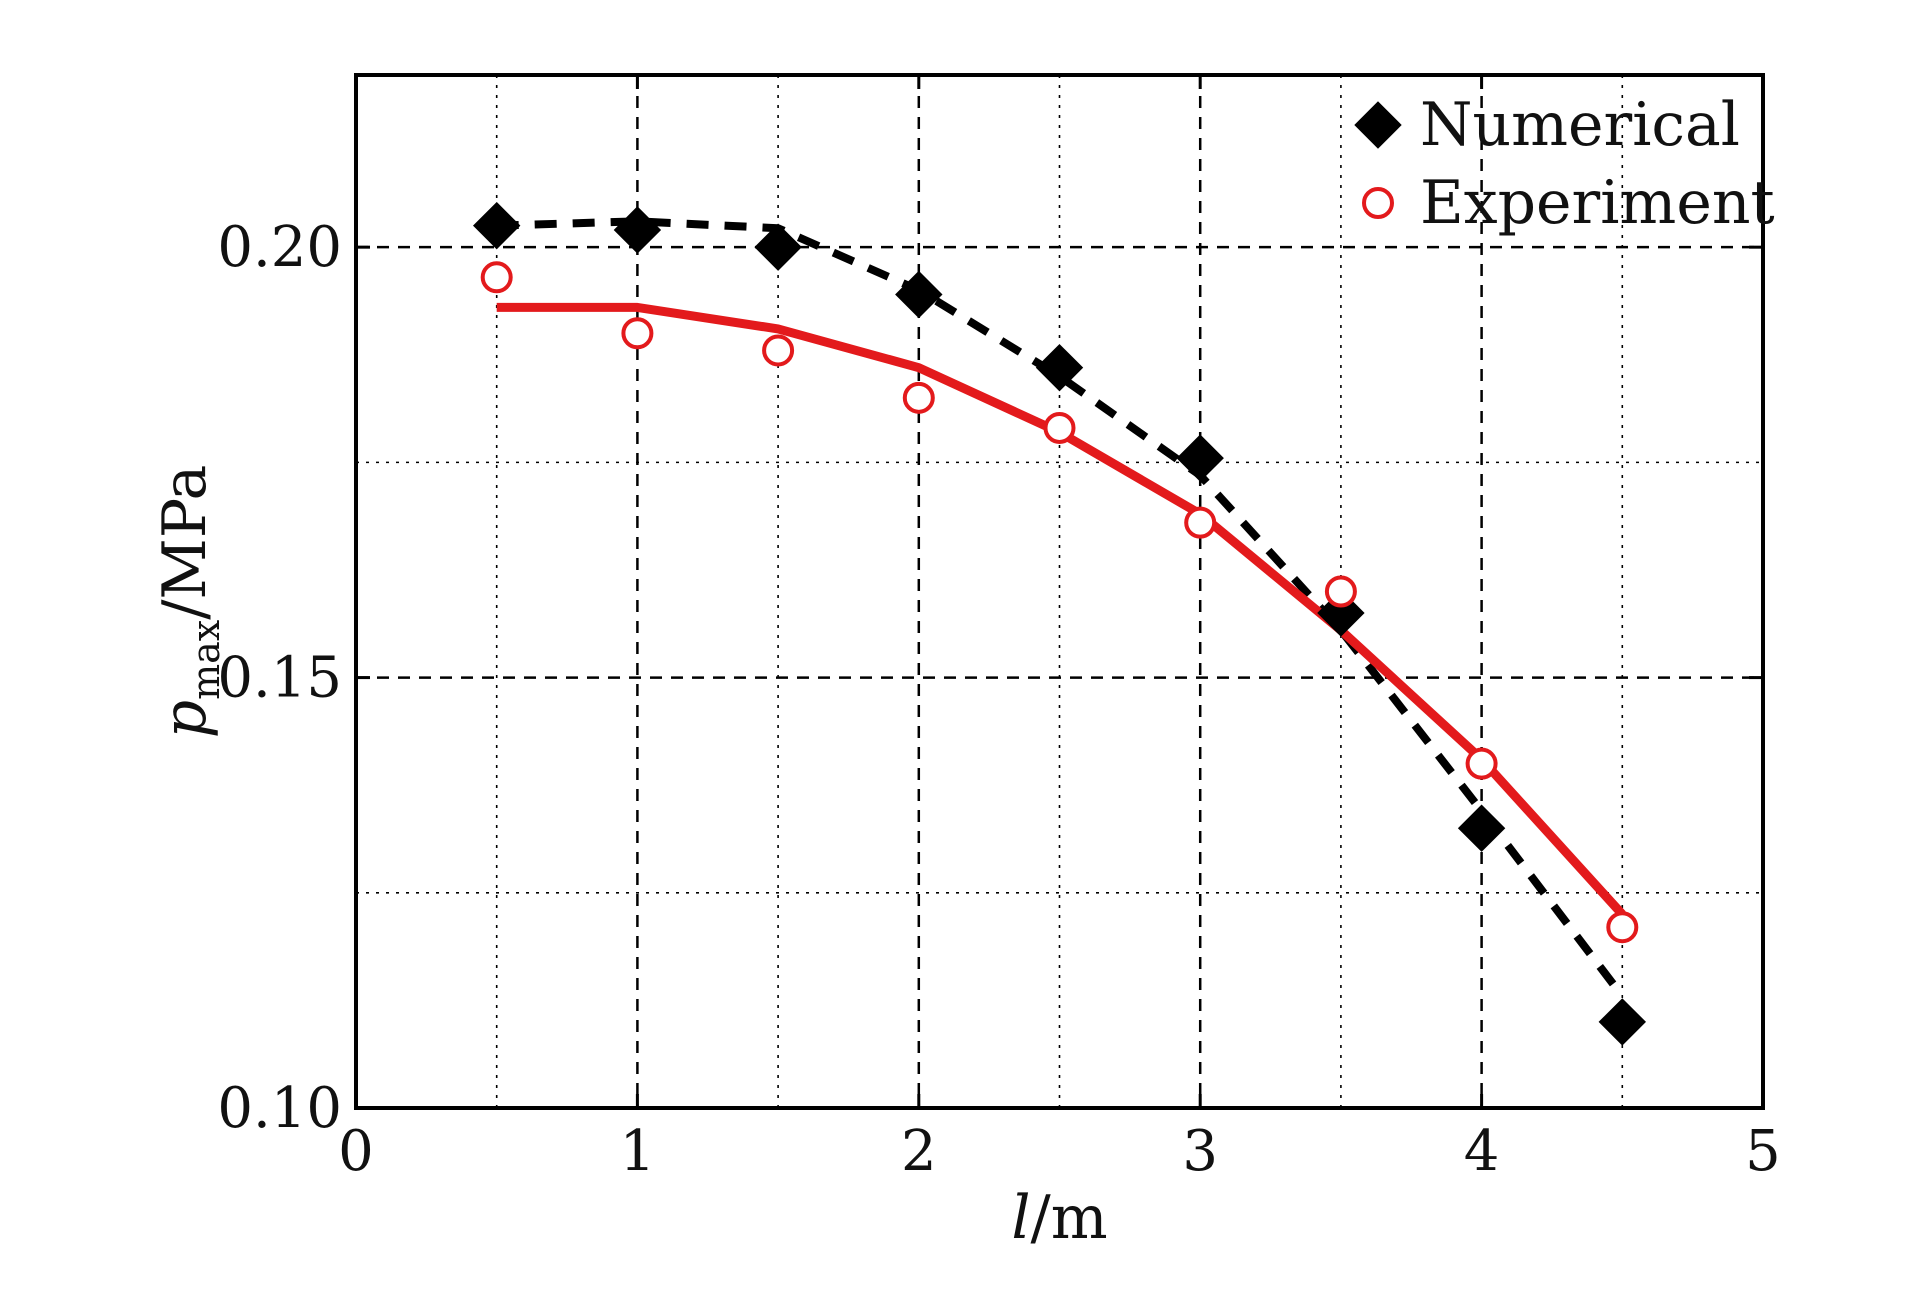  What do you see at coordinates (1020, 1218) in the screenshot?
I see `x-axis-label-symbol: l` at bounding box center [1020, 1218].